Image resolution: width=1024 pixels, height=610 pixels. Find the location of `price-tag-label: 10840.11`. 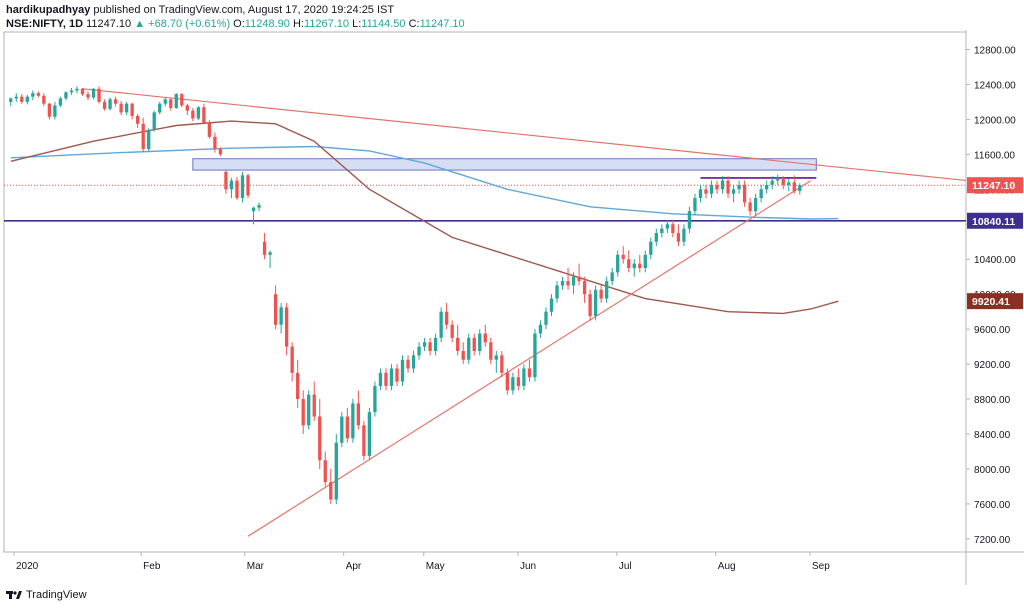

price-tag-label: 10840.11 is located at coordinates (993, 222).